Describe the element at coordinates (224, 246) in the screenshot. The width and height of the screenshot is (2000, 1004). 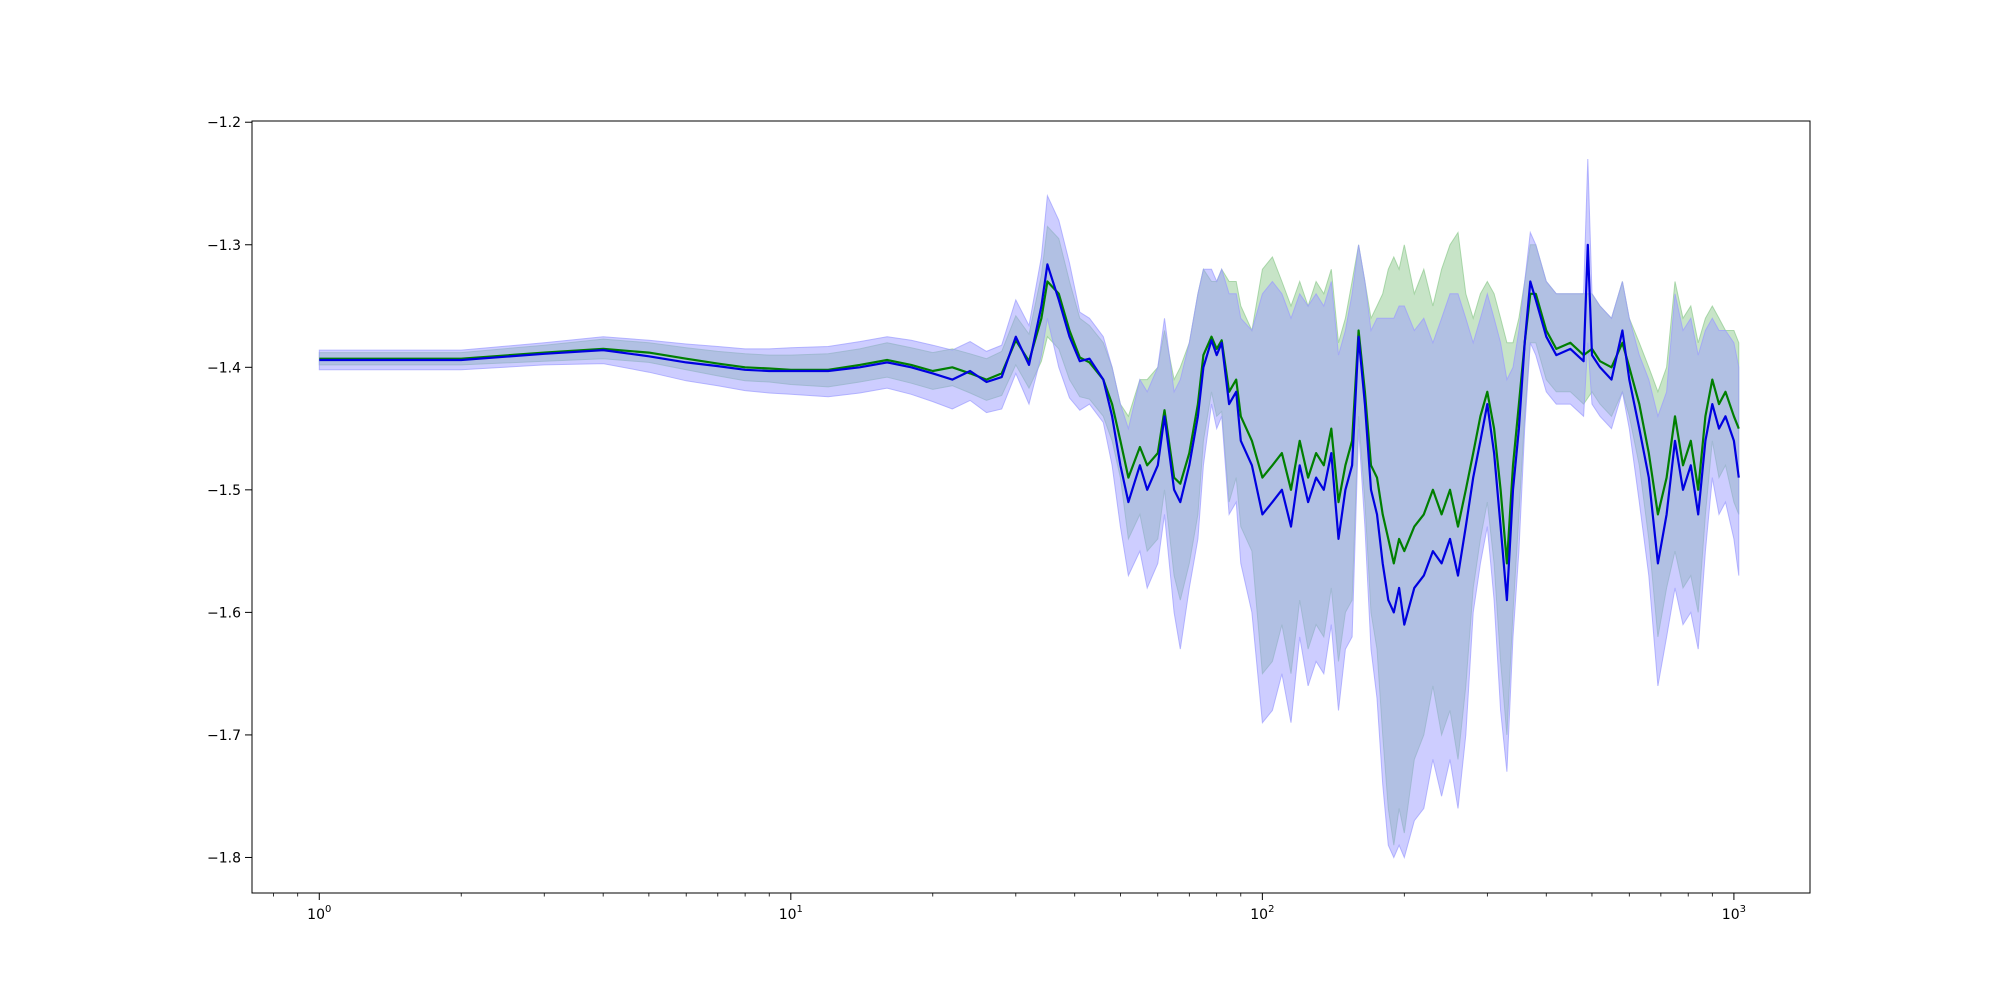
I see `y-tick-label: −1.3` at that location.